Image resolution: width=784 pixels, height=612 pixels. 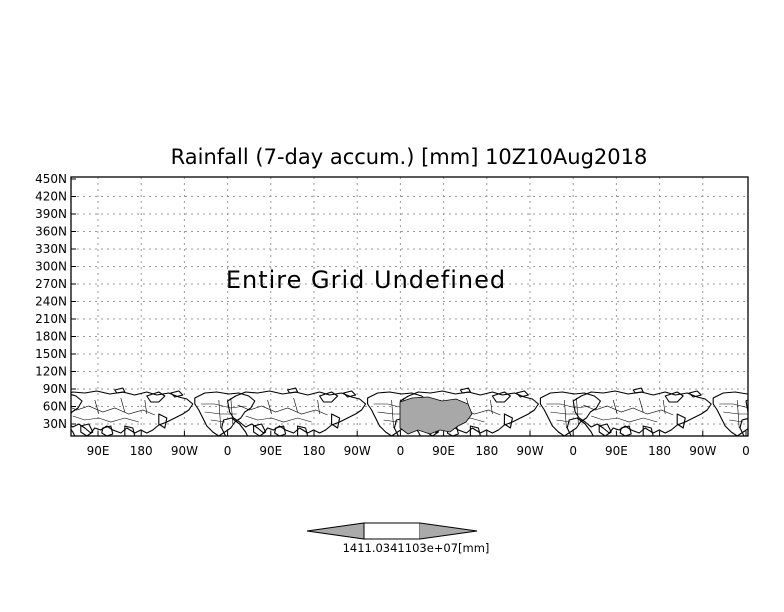 I want to click on y-tick-label: 270N, so click(x=51, y=284).